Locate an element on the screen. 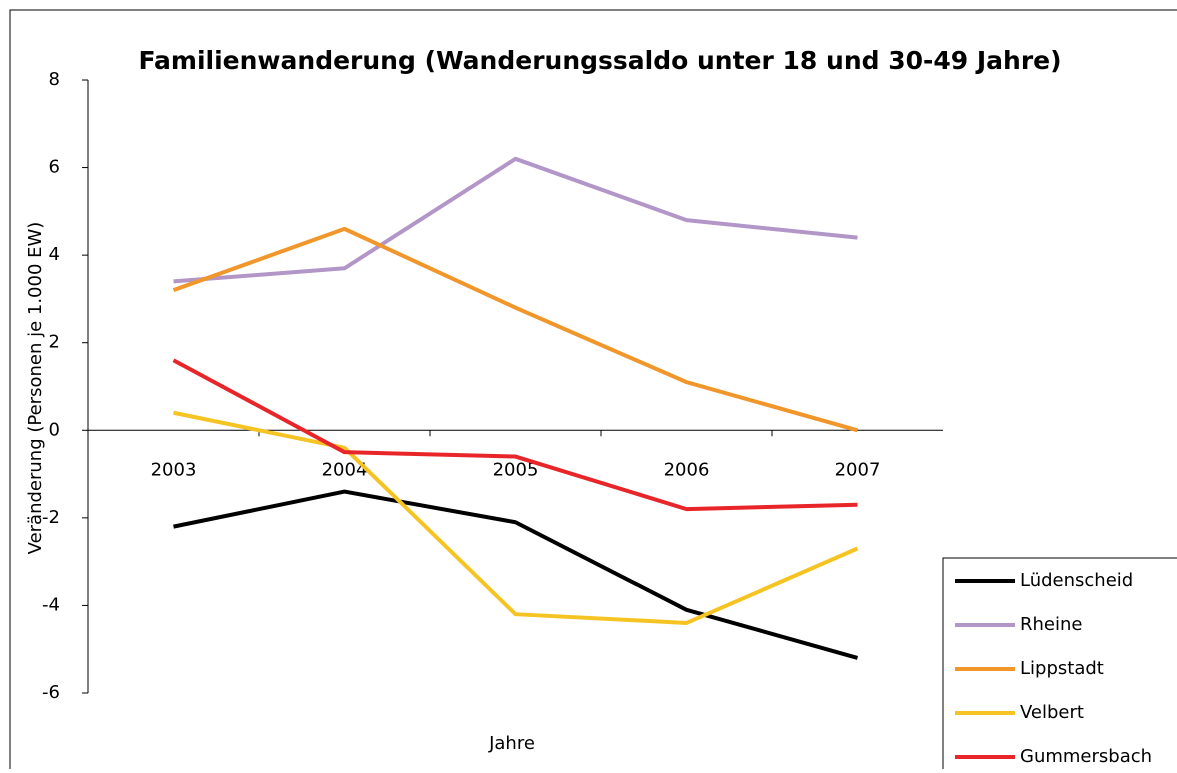 The width and height of the screenshot is (1177, 773). legend-label: Lippstadt is located at coordinates (1062, 668).